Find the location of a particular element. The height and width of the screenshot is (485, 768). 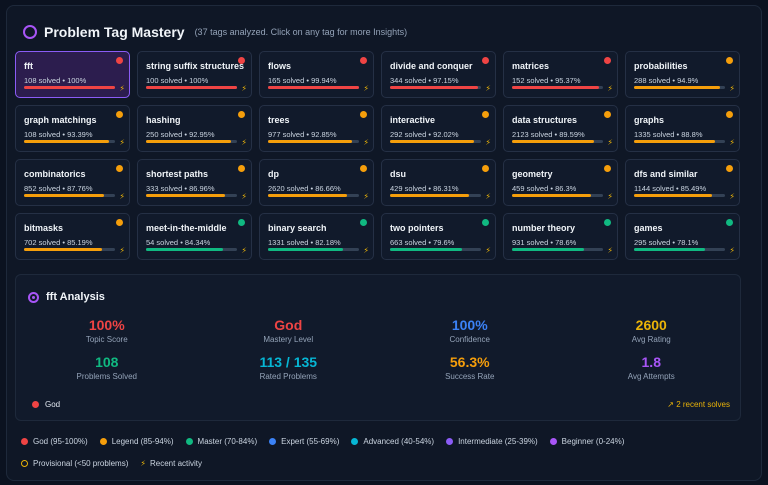

tag-meta: 1144 solved • 85.49% is located at coordinates (670, 188).